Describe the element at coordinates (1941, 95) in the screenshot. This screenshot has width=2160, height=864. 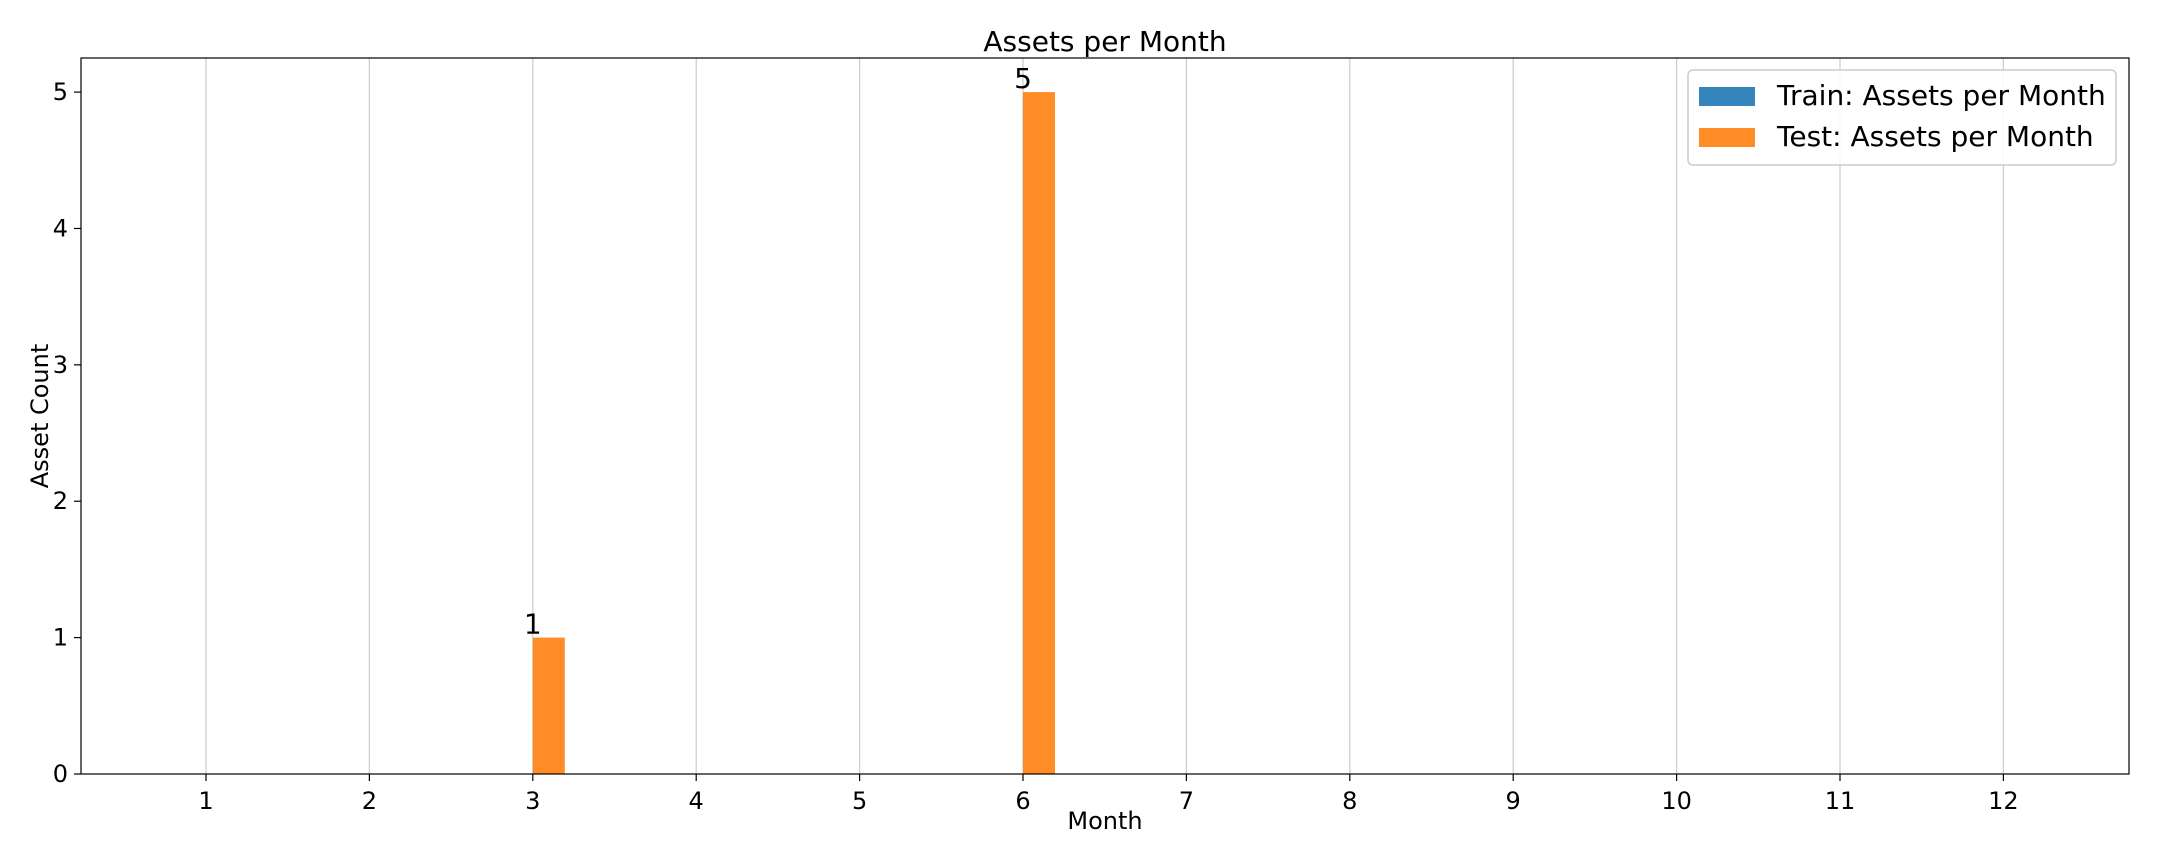
I see `legend-label-train: Train: Assets per Month` at that location.